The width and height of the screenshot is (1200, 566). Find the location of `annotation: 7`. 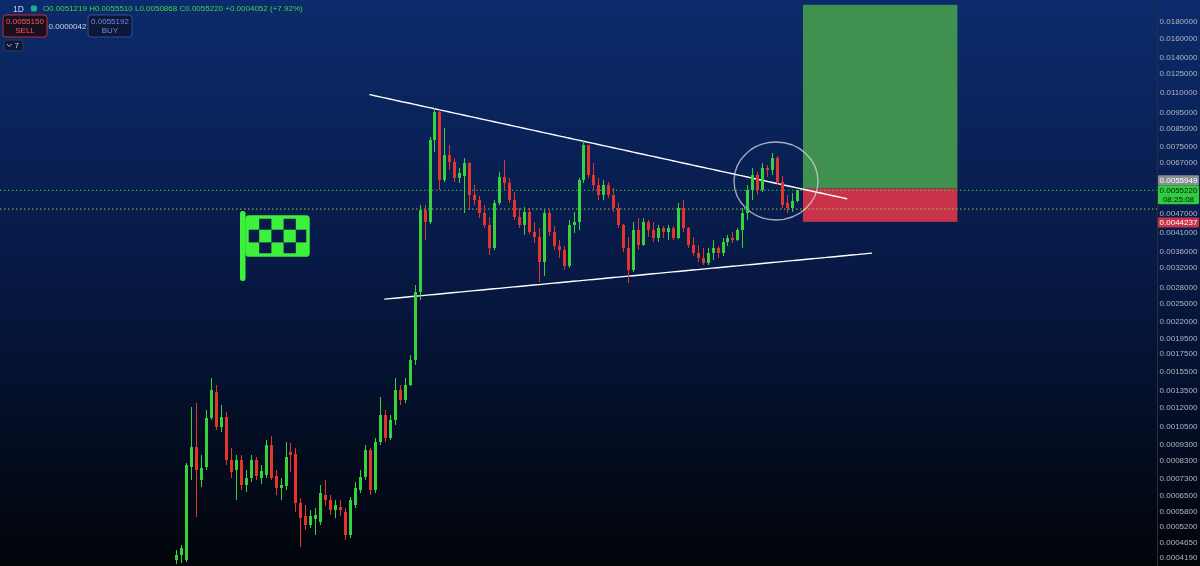

annotation: 7 is located at coordinates (17, 45).